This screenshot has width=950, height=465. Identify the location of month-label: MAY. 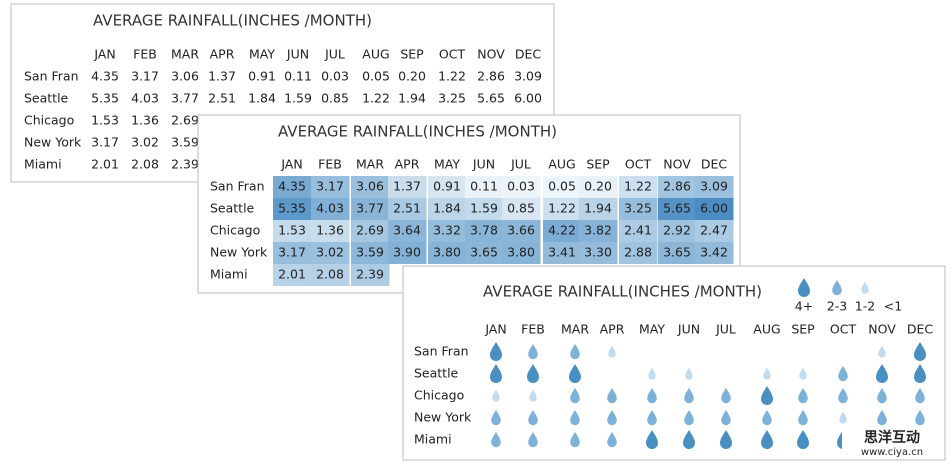
(652, 329).